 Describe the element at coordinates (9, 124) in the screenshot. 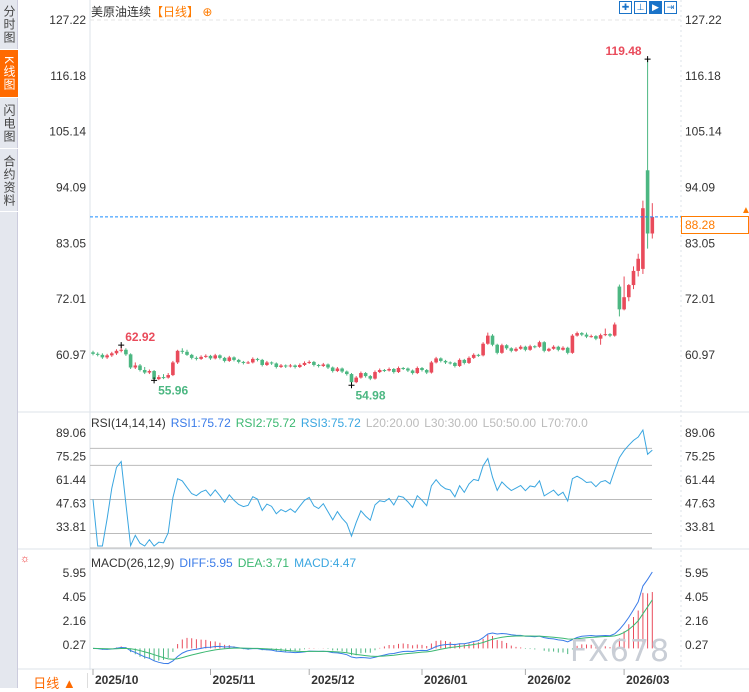

I see `tab-flash: 闪电图` at that location.